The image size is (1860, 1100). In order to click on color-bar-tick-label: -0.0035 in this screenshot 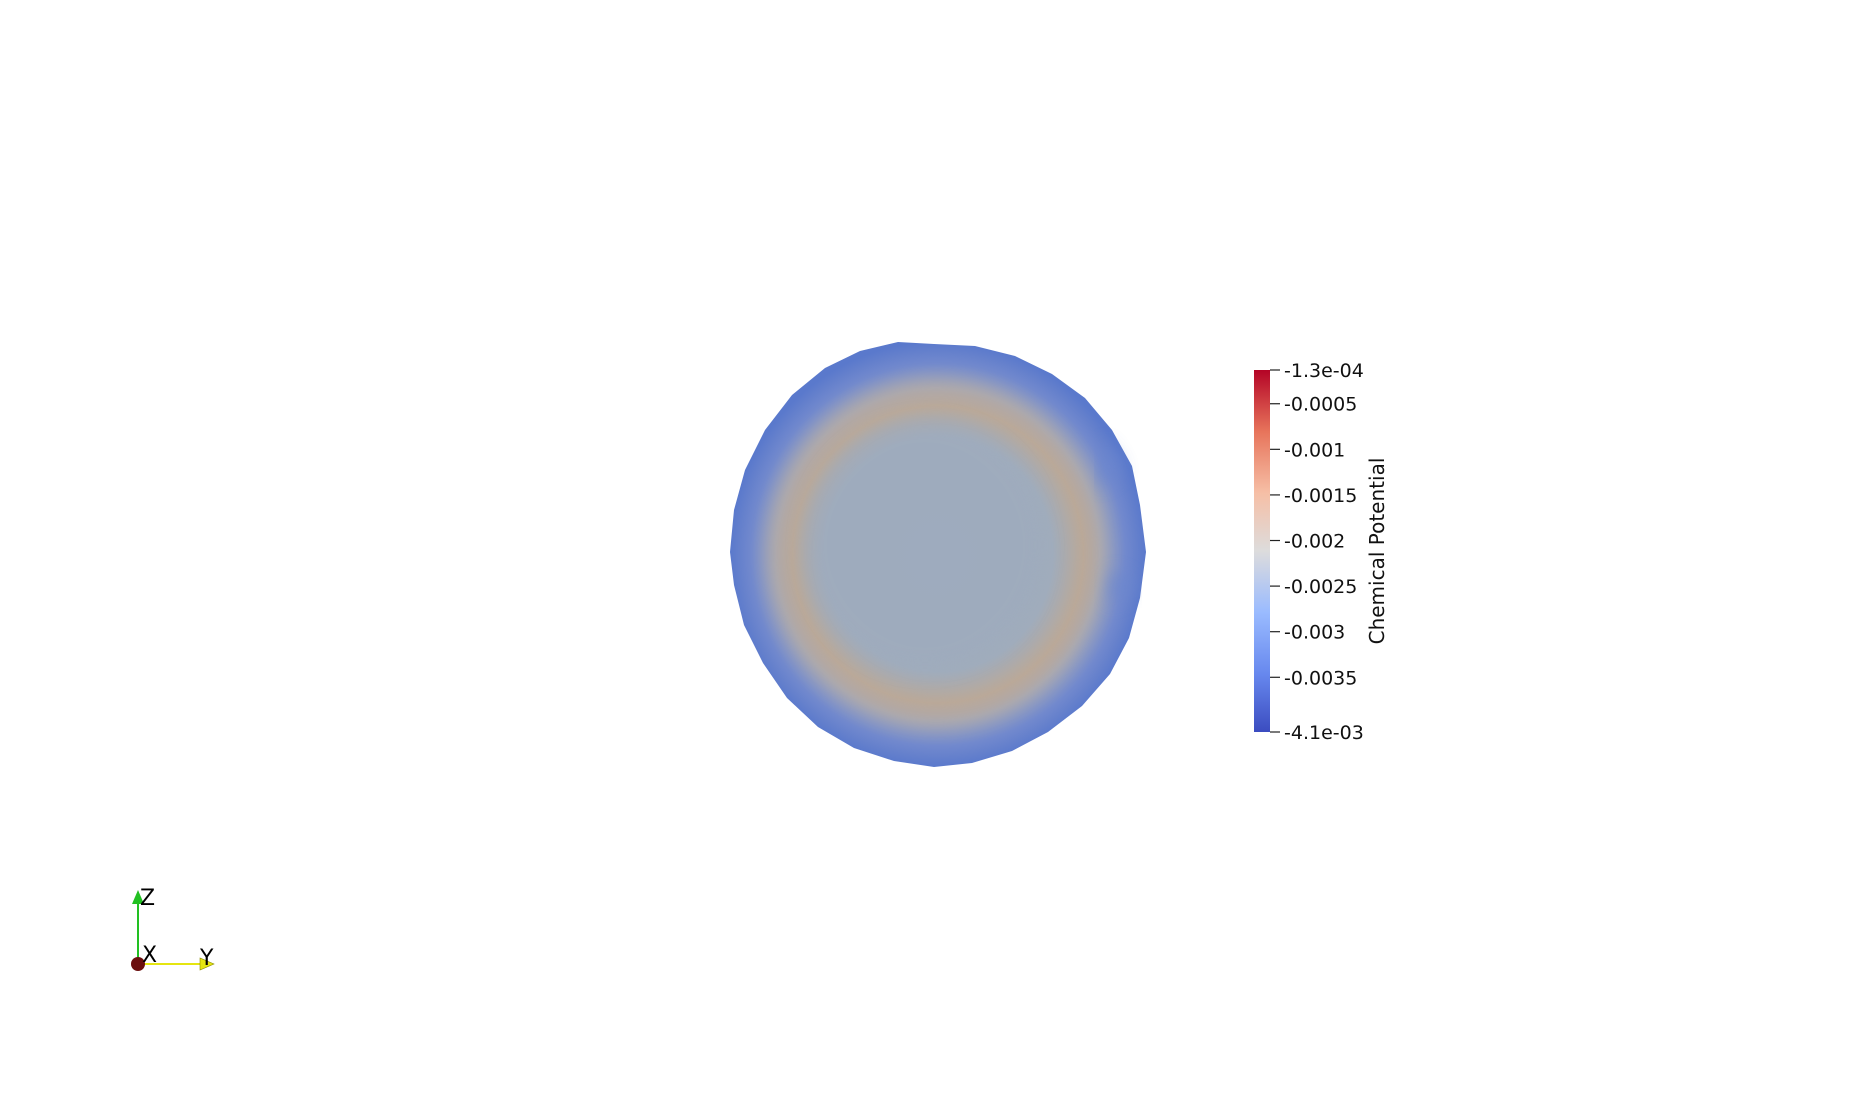, I will do `click(1320, 678)`.